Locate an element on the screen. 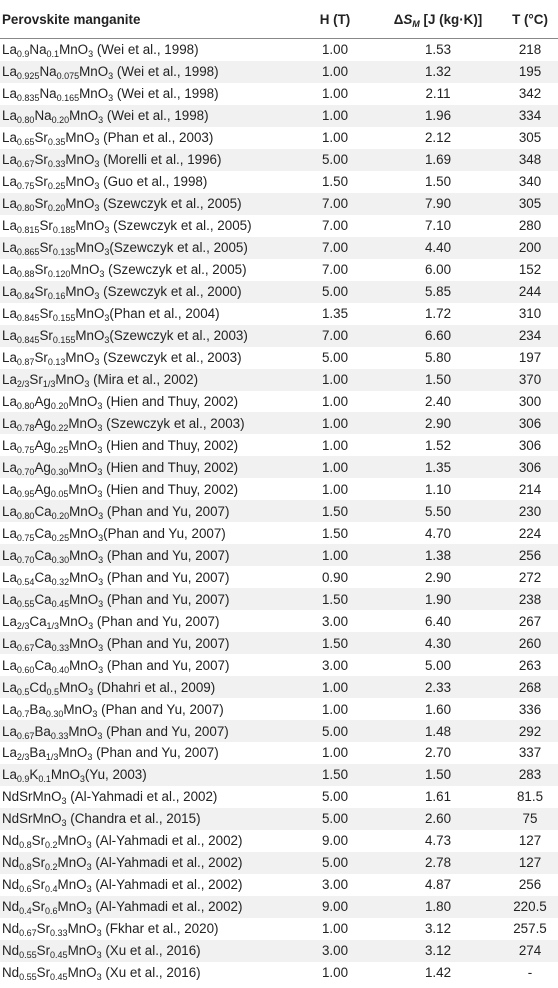 The width and height of the screenshot is (558, 988). material-cell: La0.75Ag0.25MnO3 (Hien and Thuy, 2002) is located at coordinates (148, 445).